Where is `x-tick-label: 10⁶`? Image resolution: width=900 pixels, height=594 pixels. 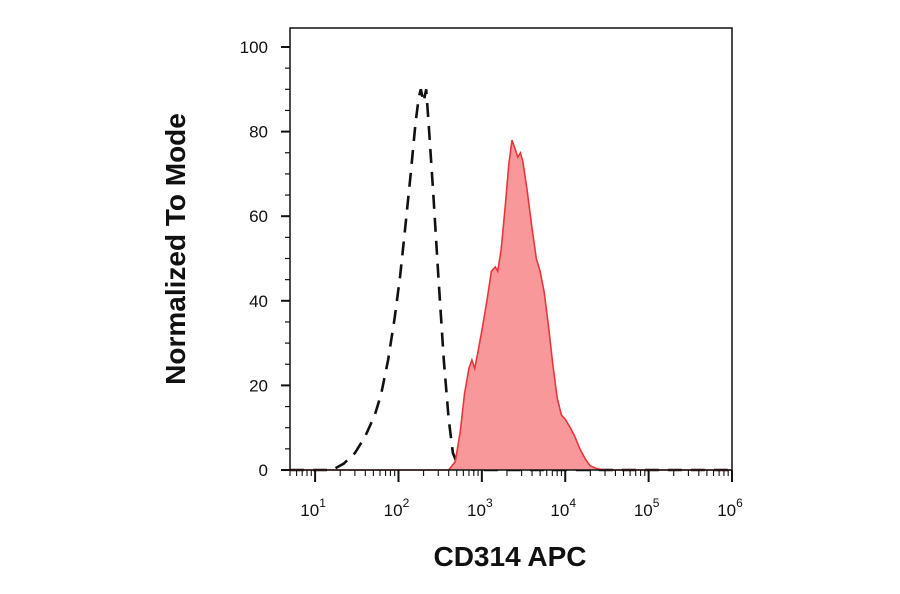
x-tick-label: 10⁶ is located at coordinates (730, 508).